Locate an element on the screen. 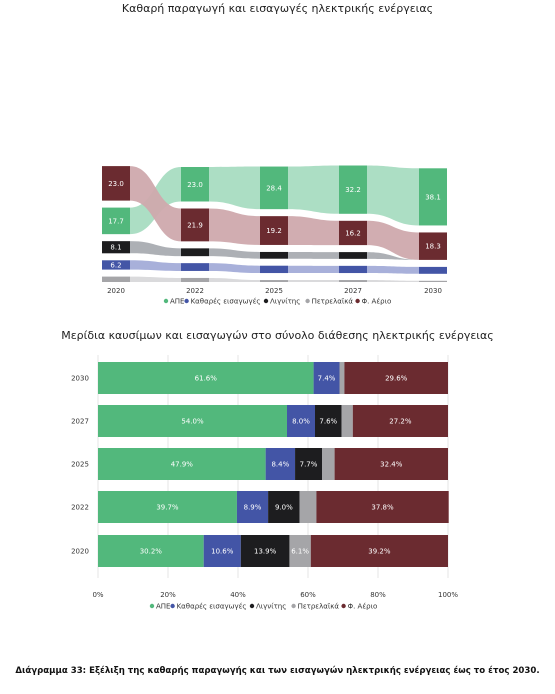 This screenshot has width=555, height=694. data-label-απε-2027: 32.2 is located at coordinates (353, 190).